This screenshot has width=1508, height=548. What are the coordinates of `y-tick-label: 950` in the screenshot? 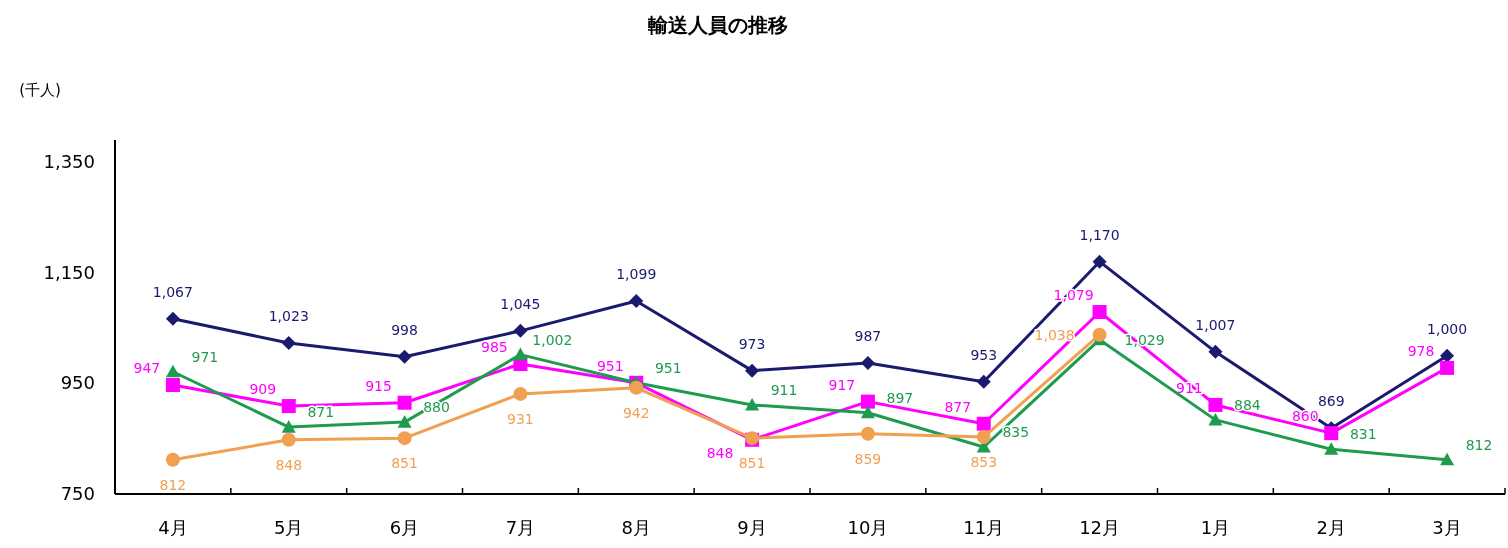 It's located at (77, 383).